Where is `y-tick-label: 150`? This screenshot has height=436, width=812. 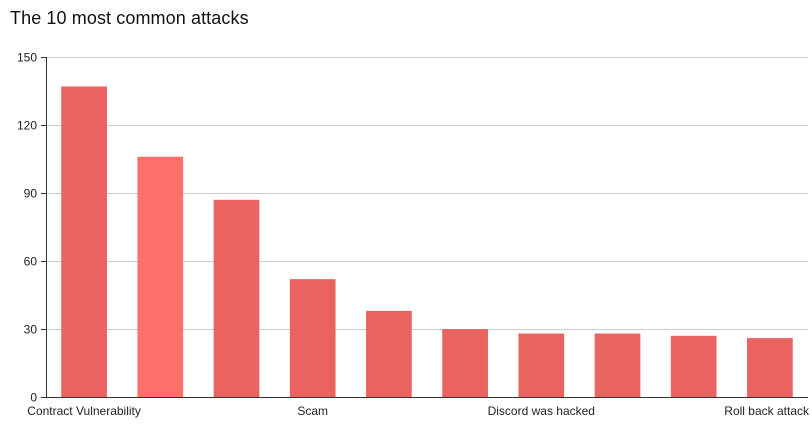 y-tick-label: 150 is located at coordinates (27, 58).